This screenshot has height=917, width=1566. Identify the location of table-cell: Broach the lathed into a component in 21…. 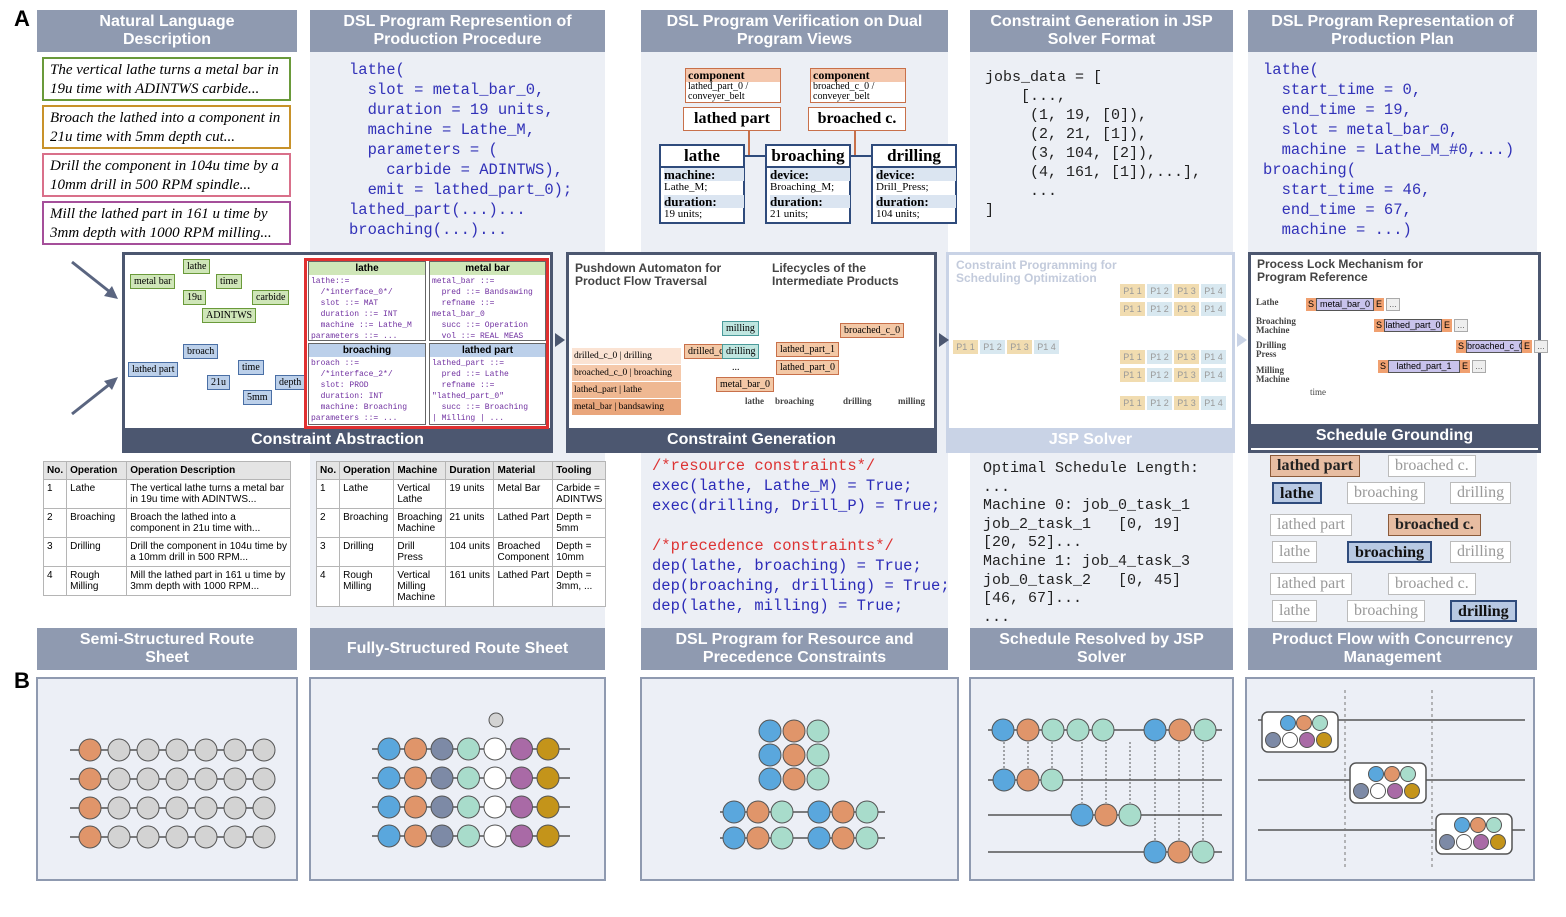
(208, 523).